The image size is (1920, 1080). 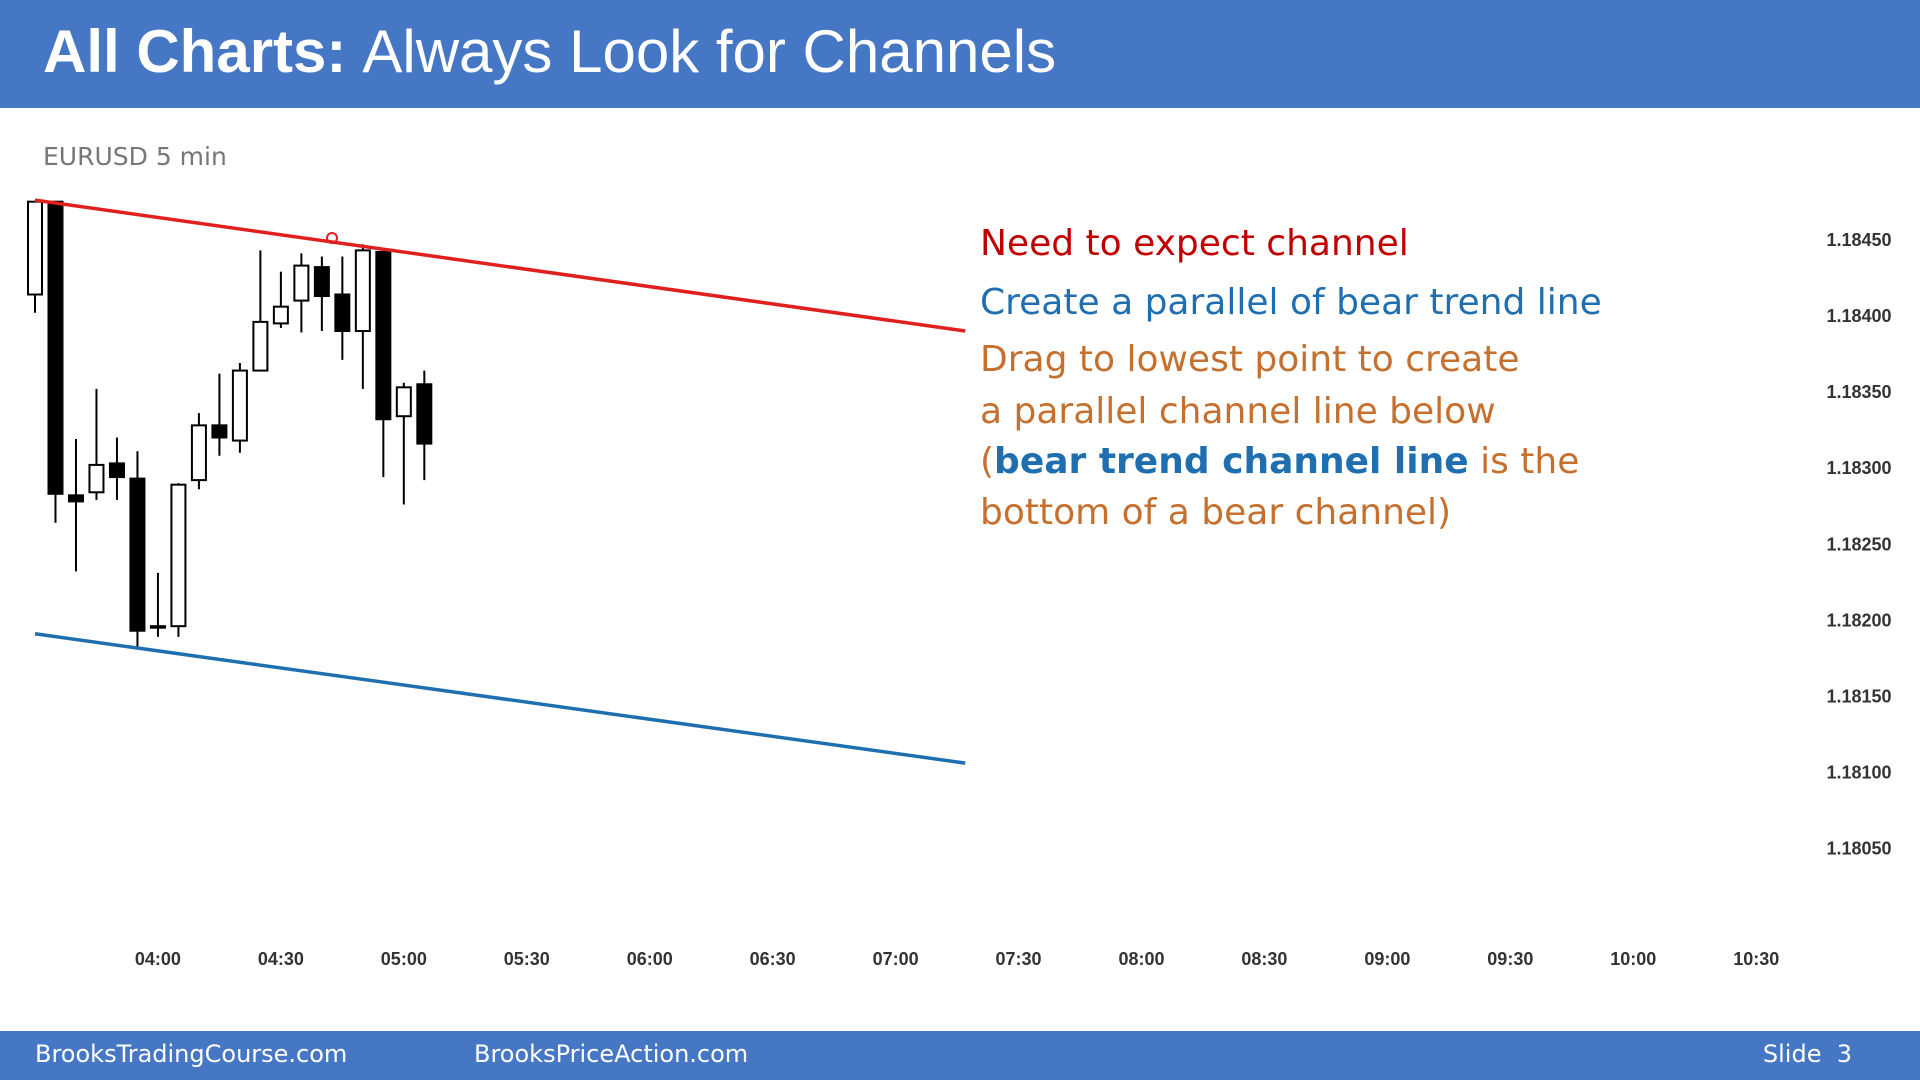 What do you see at coordinates (1264, 959) in the screenshot?
I see `x-tick-label: 08:30` at bounding box center [1264, 959].